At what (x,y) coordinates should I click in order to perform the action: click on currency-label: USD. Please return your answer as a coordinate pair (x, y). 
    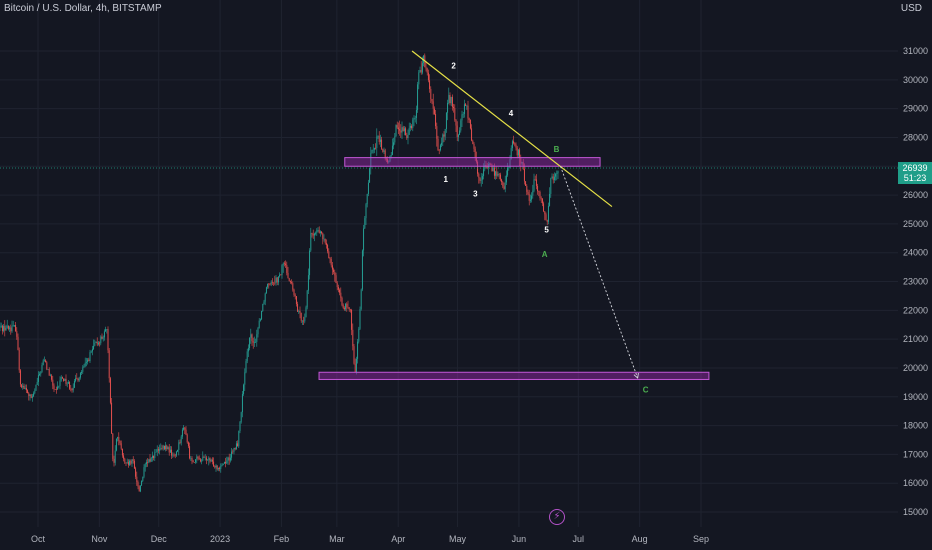
    Looking at the image, I should click on (911, 8).